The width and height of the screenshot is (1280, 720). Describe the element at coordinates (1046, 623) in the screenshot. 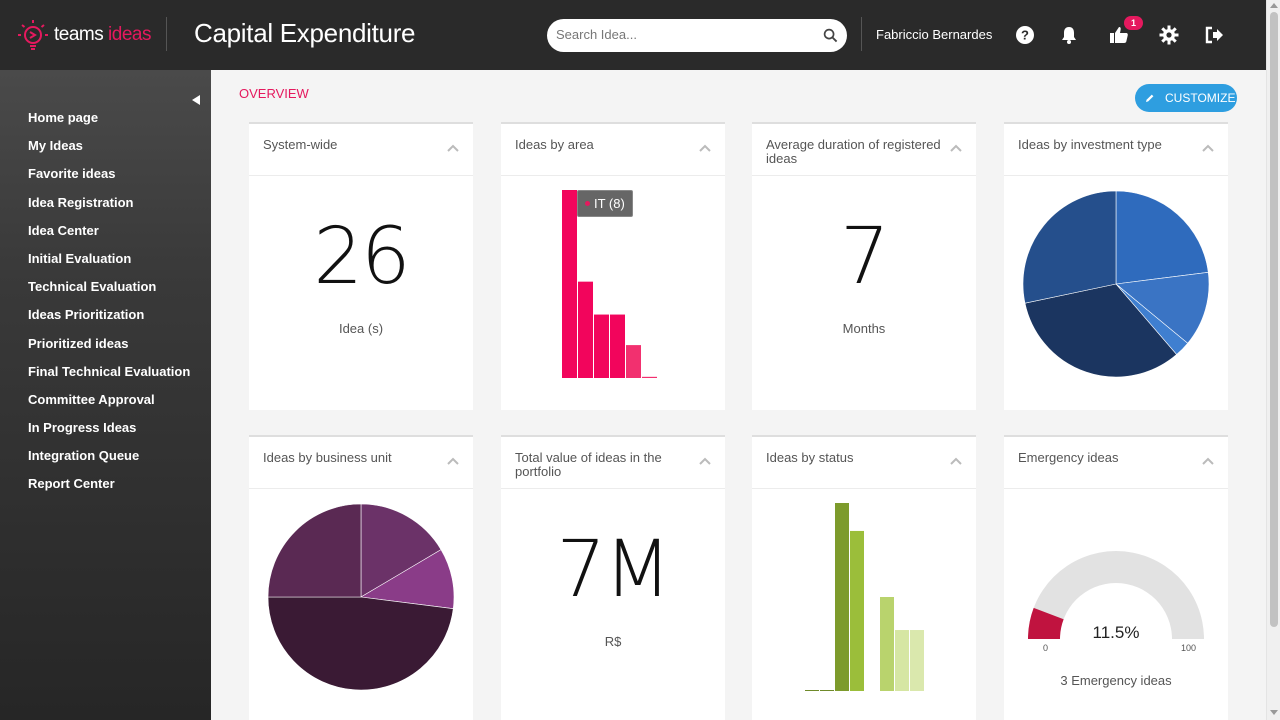

I see `gauge-fill` at that location.